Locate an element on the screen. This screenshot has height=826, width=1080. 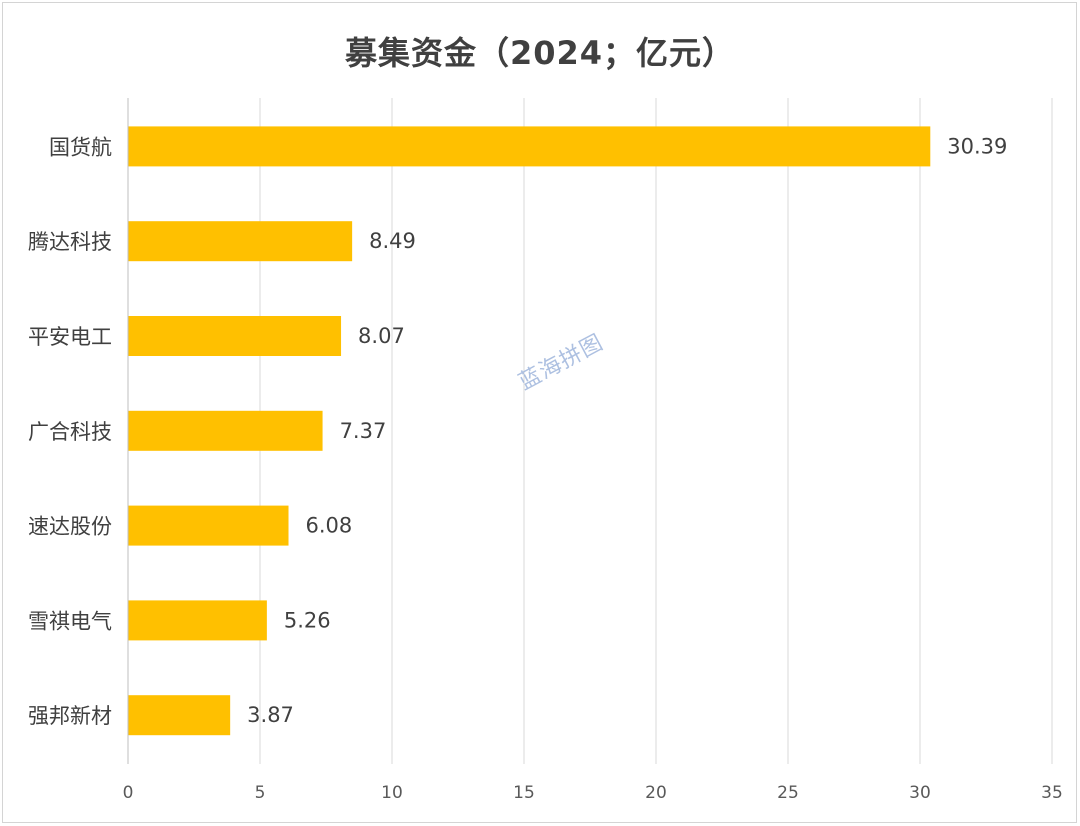
category-label: 雪祺电气 is located at coordinates (70, 621).